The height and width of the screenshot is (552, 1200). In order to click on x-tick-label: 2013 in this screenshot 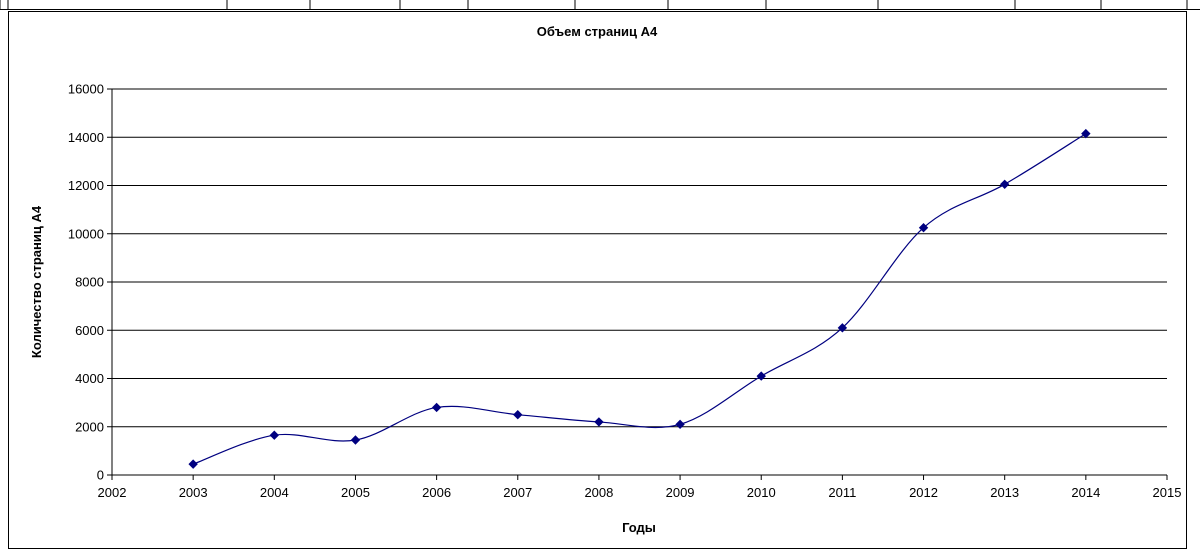, I will do `click(1004, 492)`.